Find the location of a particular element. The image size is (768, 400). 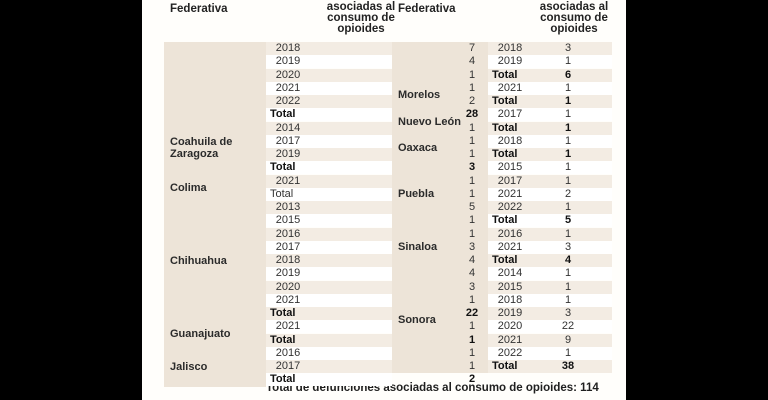

table-row: 2013 5 is located at coordinates (370, 207).